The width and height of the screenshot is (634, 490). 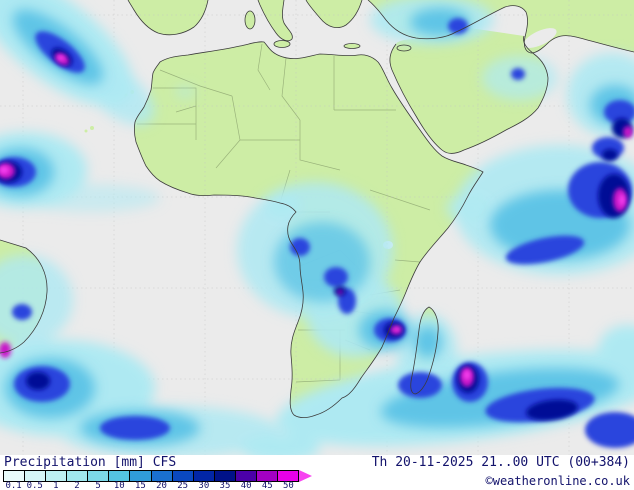 What do you see at coordinates (305, 476) in the screenshot?
I see `colorbar-arrow` at bounding box center [305, 476].